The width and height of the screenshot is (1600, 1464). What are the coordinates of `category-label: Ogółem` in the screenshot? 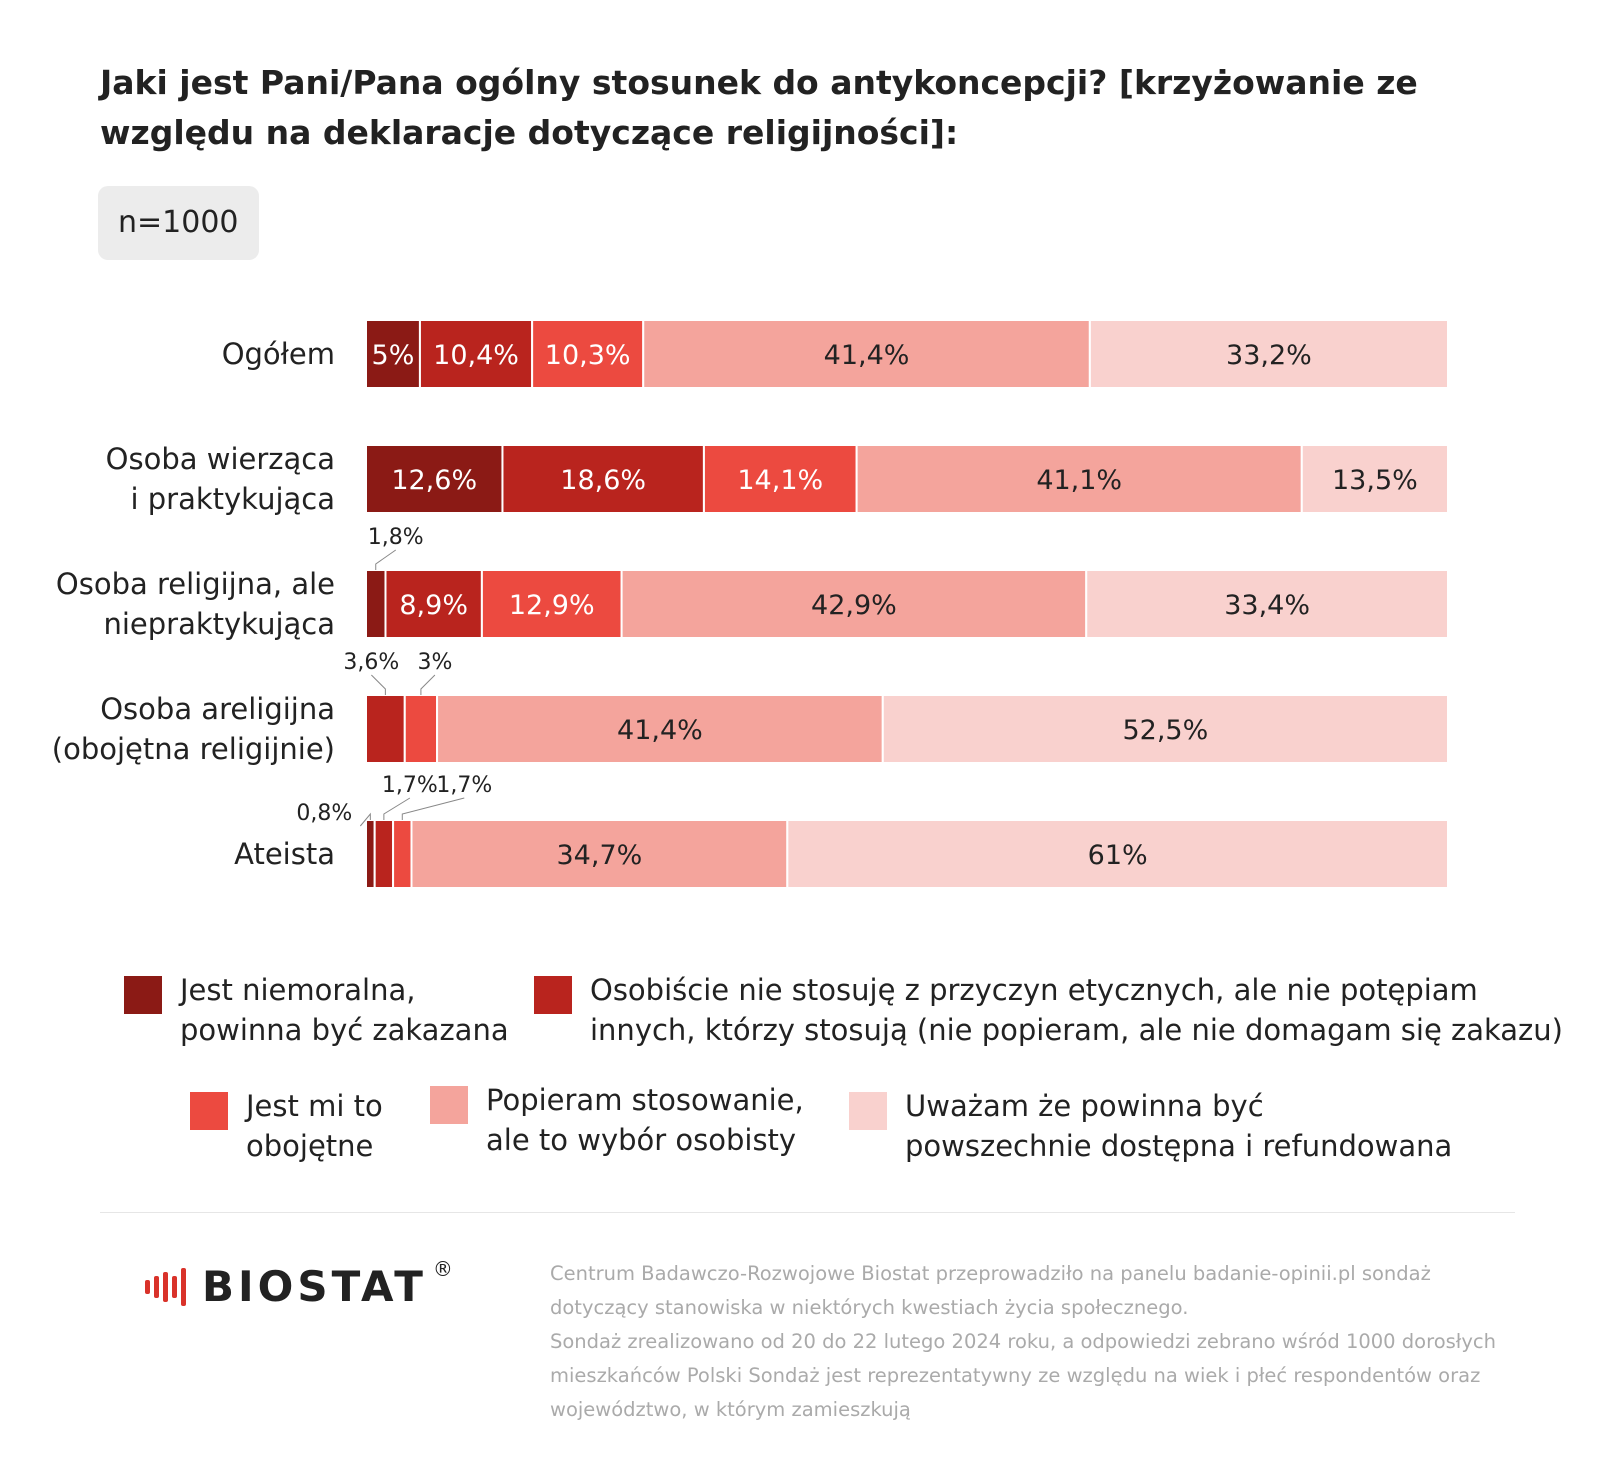 It's located at (278, 354).